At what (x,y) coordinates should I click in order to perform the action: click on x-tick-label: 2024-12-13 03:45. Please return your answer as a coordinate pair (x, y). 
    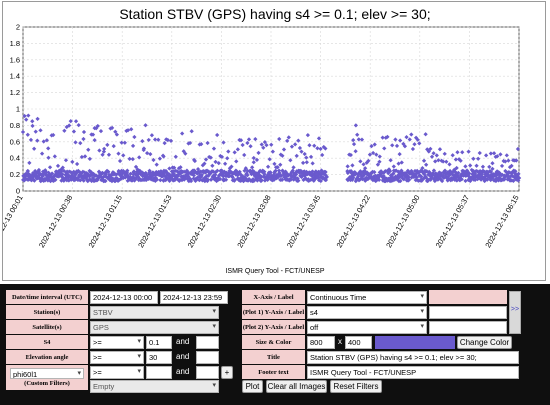
    Looking at the image, I should click on (303, 222).